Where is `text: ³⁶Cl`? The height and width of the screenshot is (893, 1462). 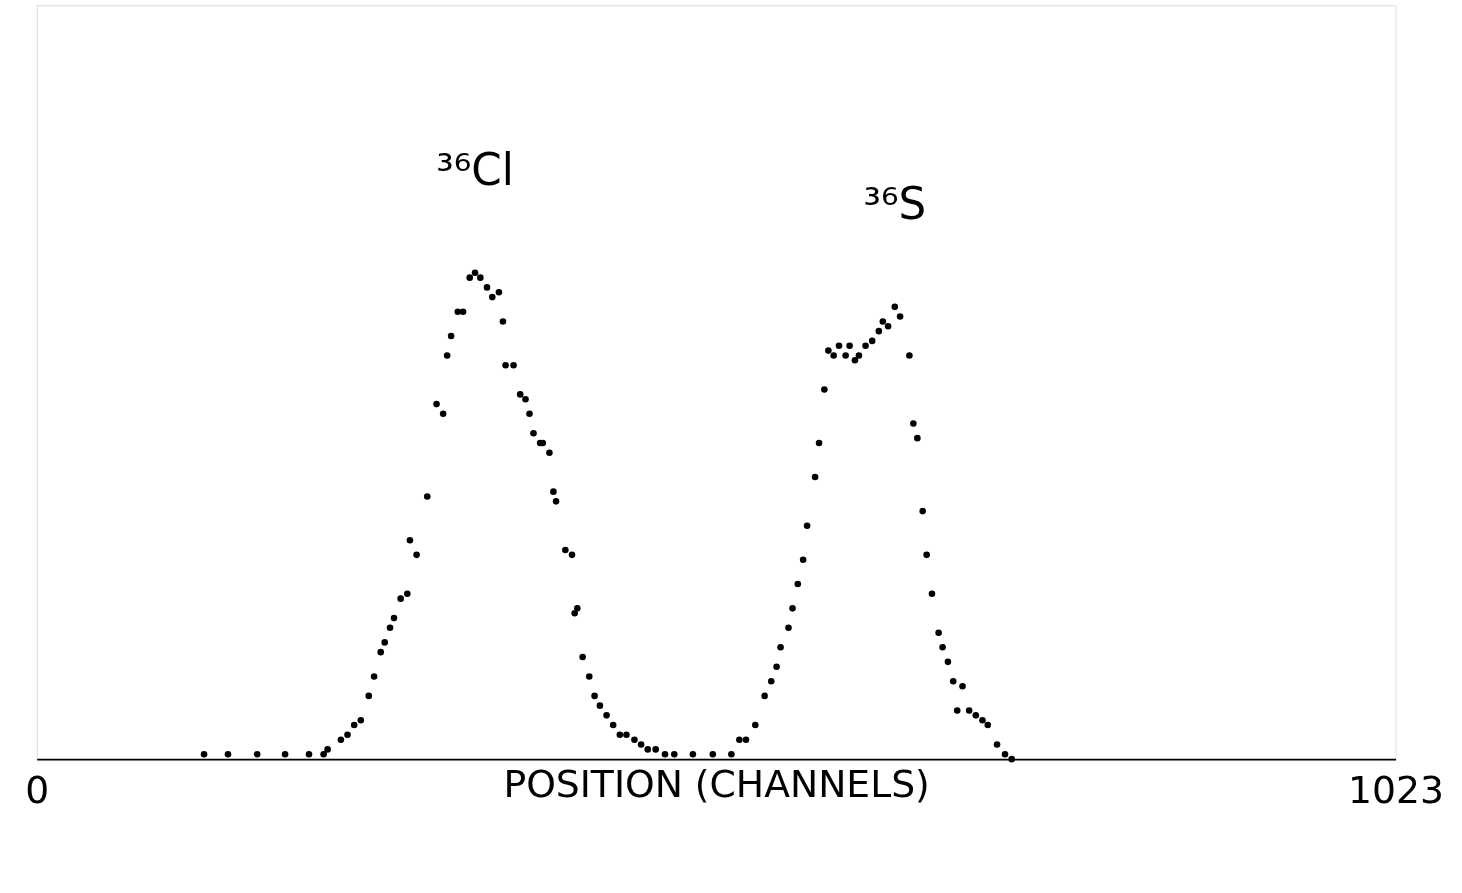
text: ³⁶Cl is located at coordinates (475, 169).